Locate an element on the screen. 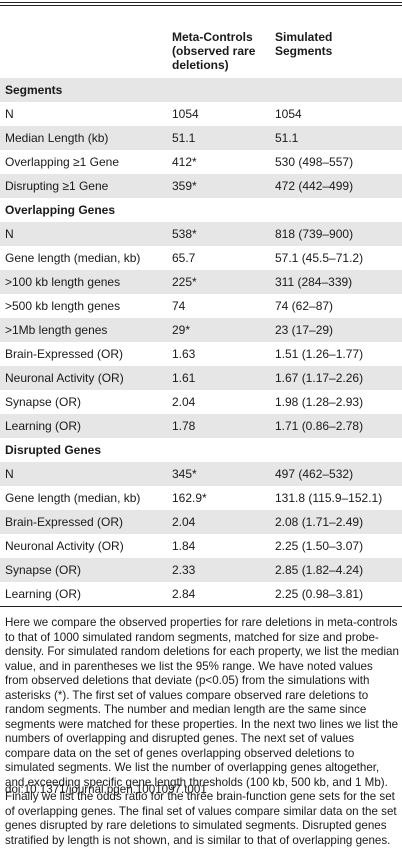 The image size is (402, 848). column-heading: Simulated Segments is located at coordinates (304, 44).